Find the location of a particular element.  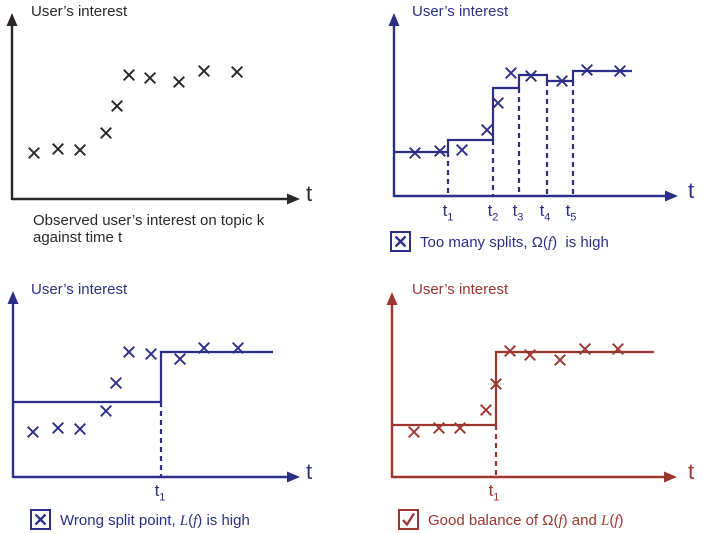

tick-subscript: 2 is located at coordinates (495, 217).